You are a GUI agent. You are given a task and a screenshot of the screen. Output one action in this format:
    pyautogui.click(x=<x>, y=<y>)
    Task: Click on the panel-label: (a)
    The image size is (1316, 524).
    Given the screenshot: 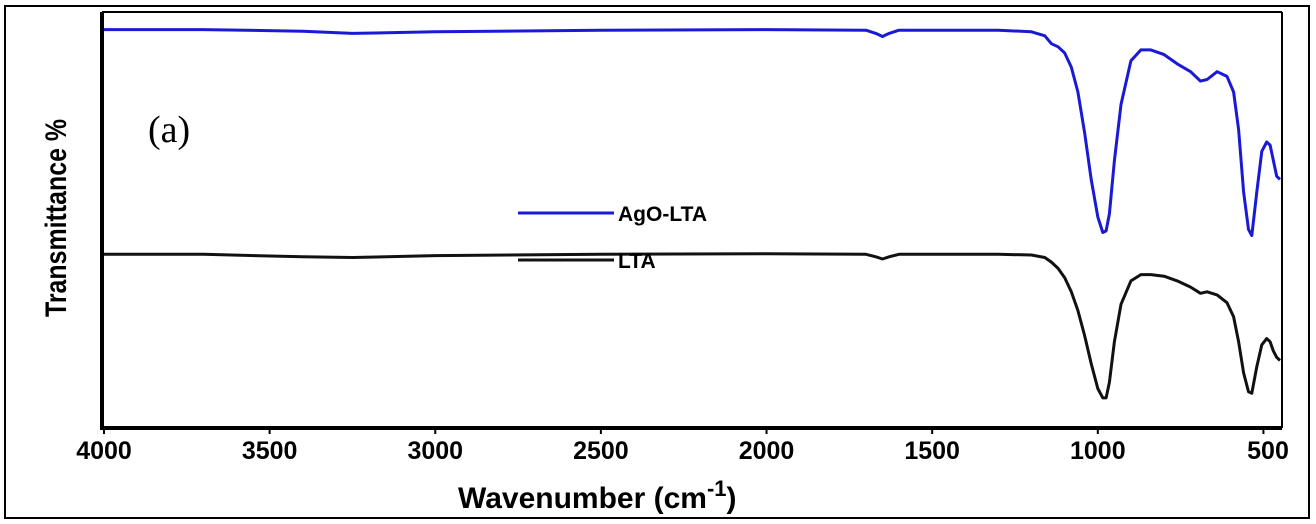 What is the action you would take?
    pyautogui.click(x=169, y=130)
    